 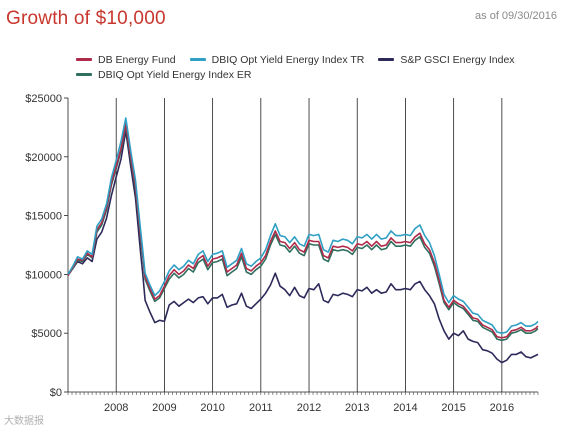 I want to click on legend-label-db-energy-fund: DB Energy Fund, so click(x=137, y=59).